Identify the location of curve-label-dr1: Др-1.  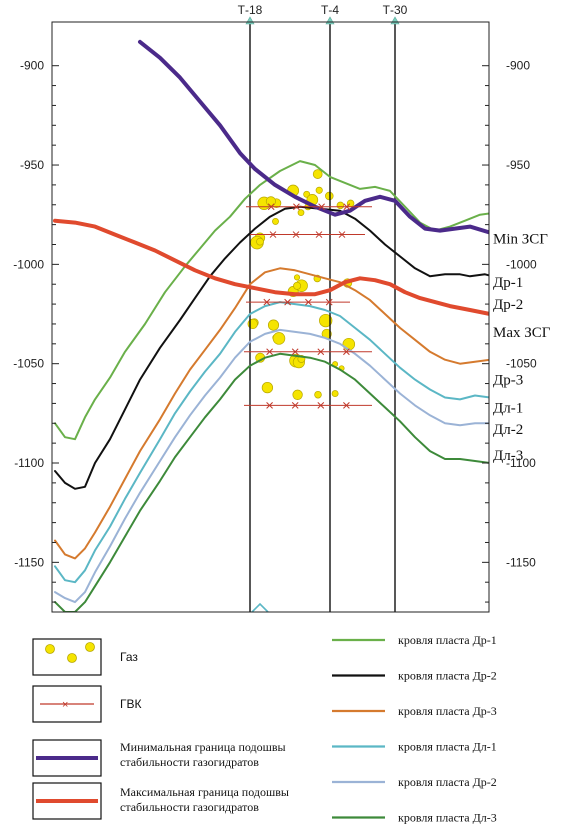
(508, 283).